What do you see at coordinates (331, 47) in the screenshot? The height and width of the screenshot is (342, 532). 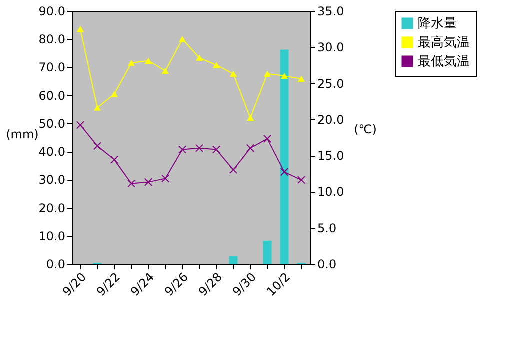 I see `y2-tick-label: 30.0` at bounding box center [331, 47].